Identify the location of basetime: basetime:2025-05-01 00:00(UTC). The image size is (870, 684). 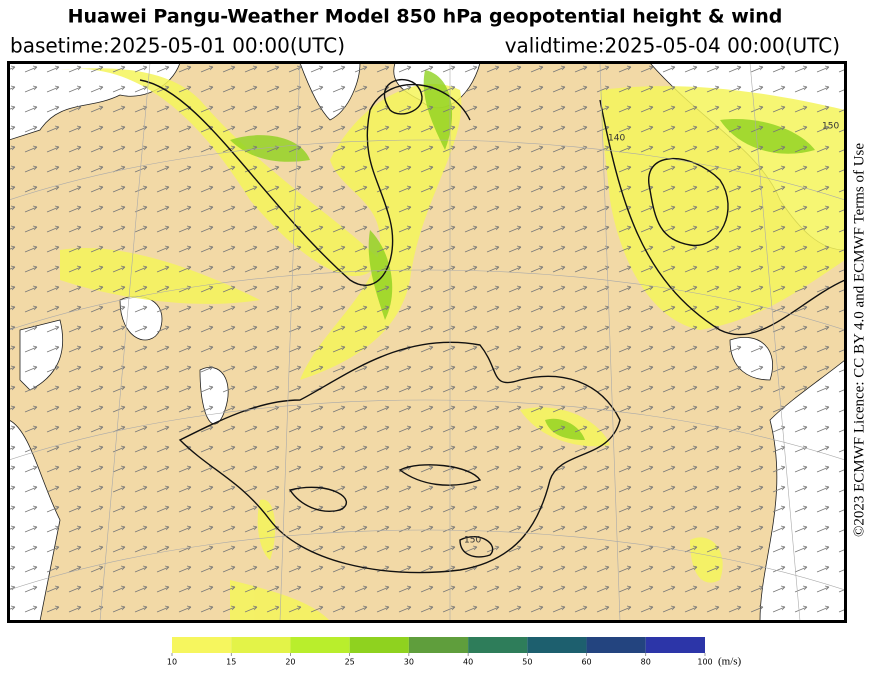
(177, 46).